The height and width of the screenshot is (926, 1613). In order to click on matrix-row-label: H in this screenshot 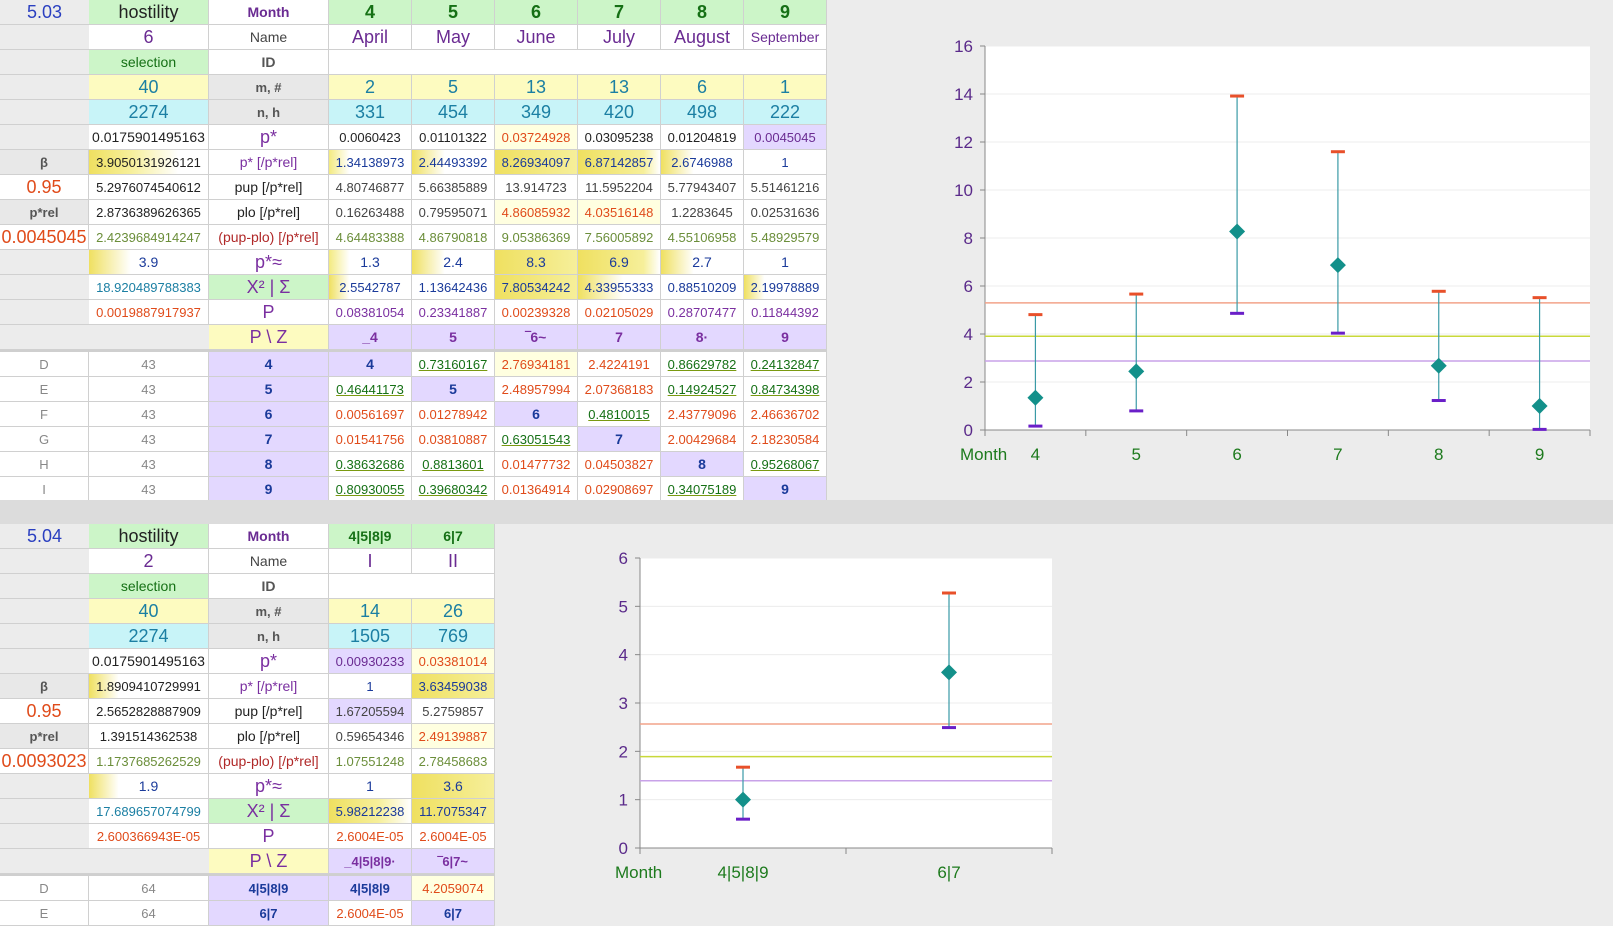, I will do `click(44, 464)`.